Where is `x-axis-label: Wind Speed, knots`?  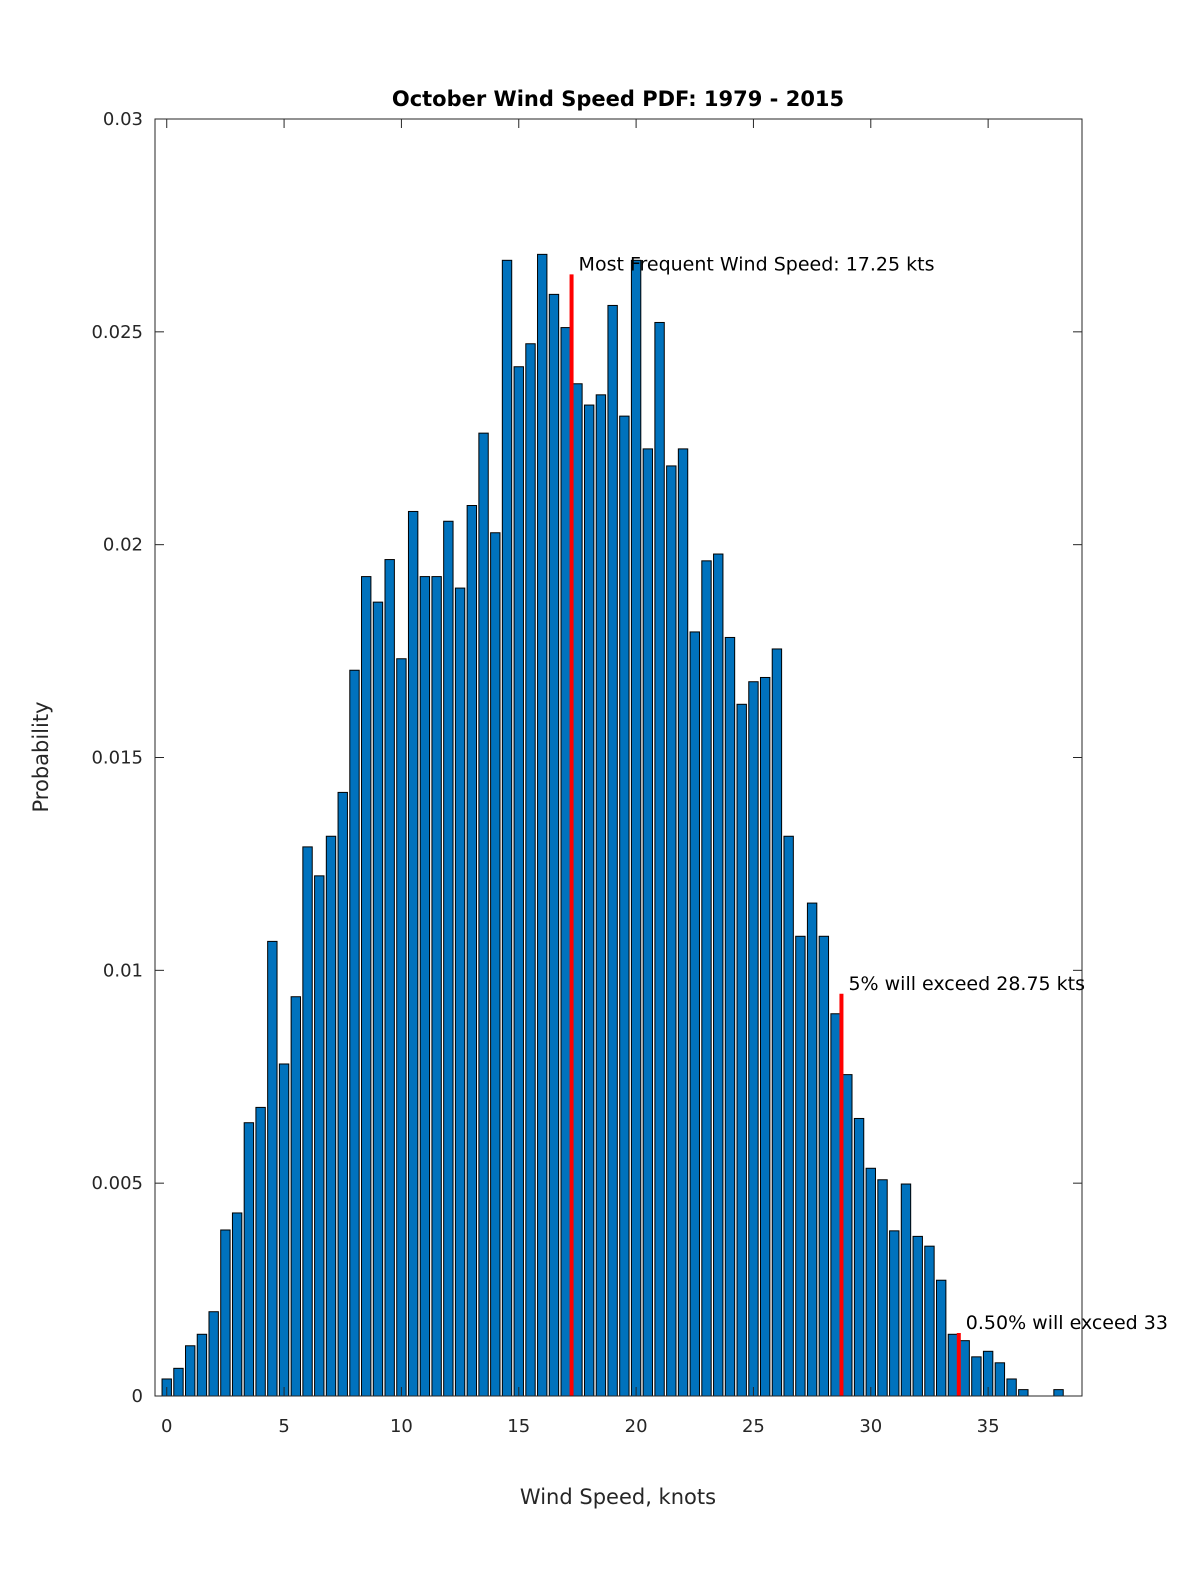 x-axis-label: Wind Speed, knots is located at coordinates (618, 1497).